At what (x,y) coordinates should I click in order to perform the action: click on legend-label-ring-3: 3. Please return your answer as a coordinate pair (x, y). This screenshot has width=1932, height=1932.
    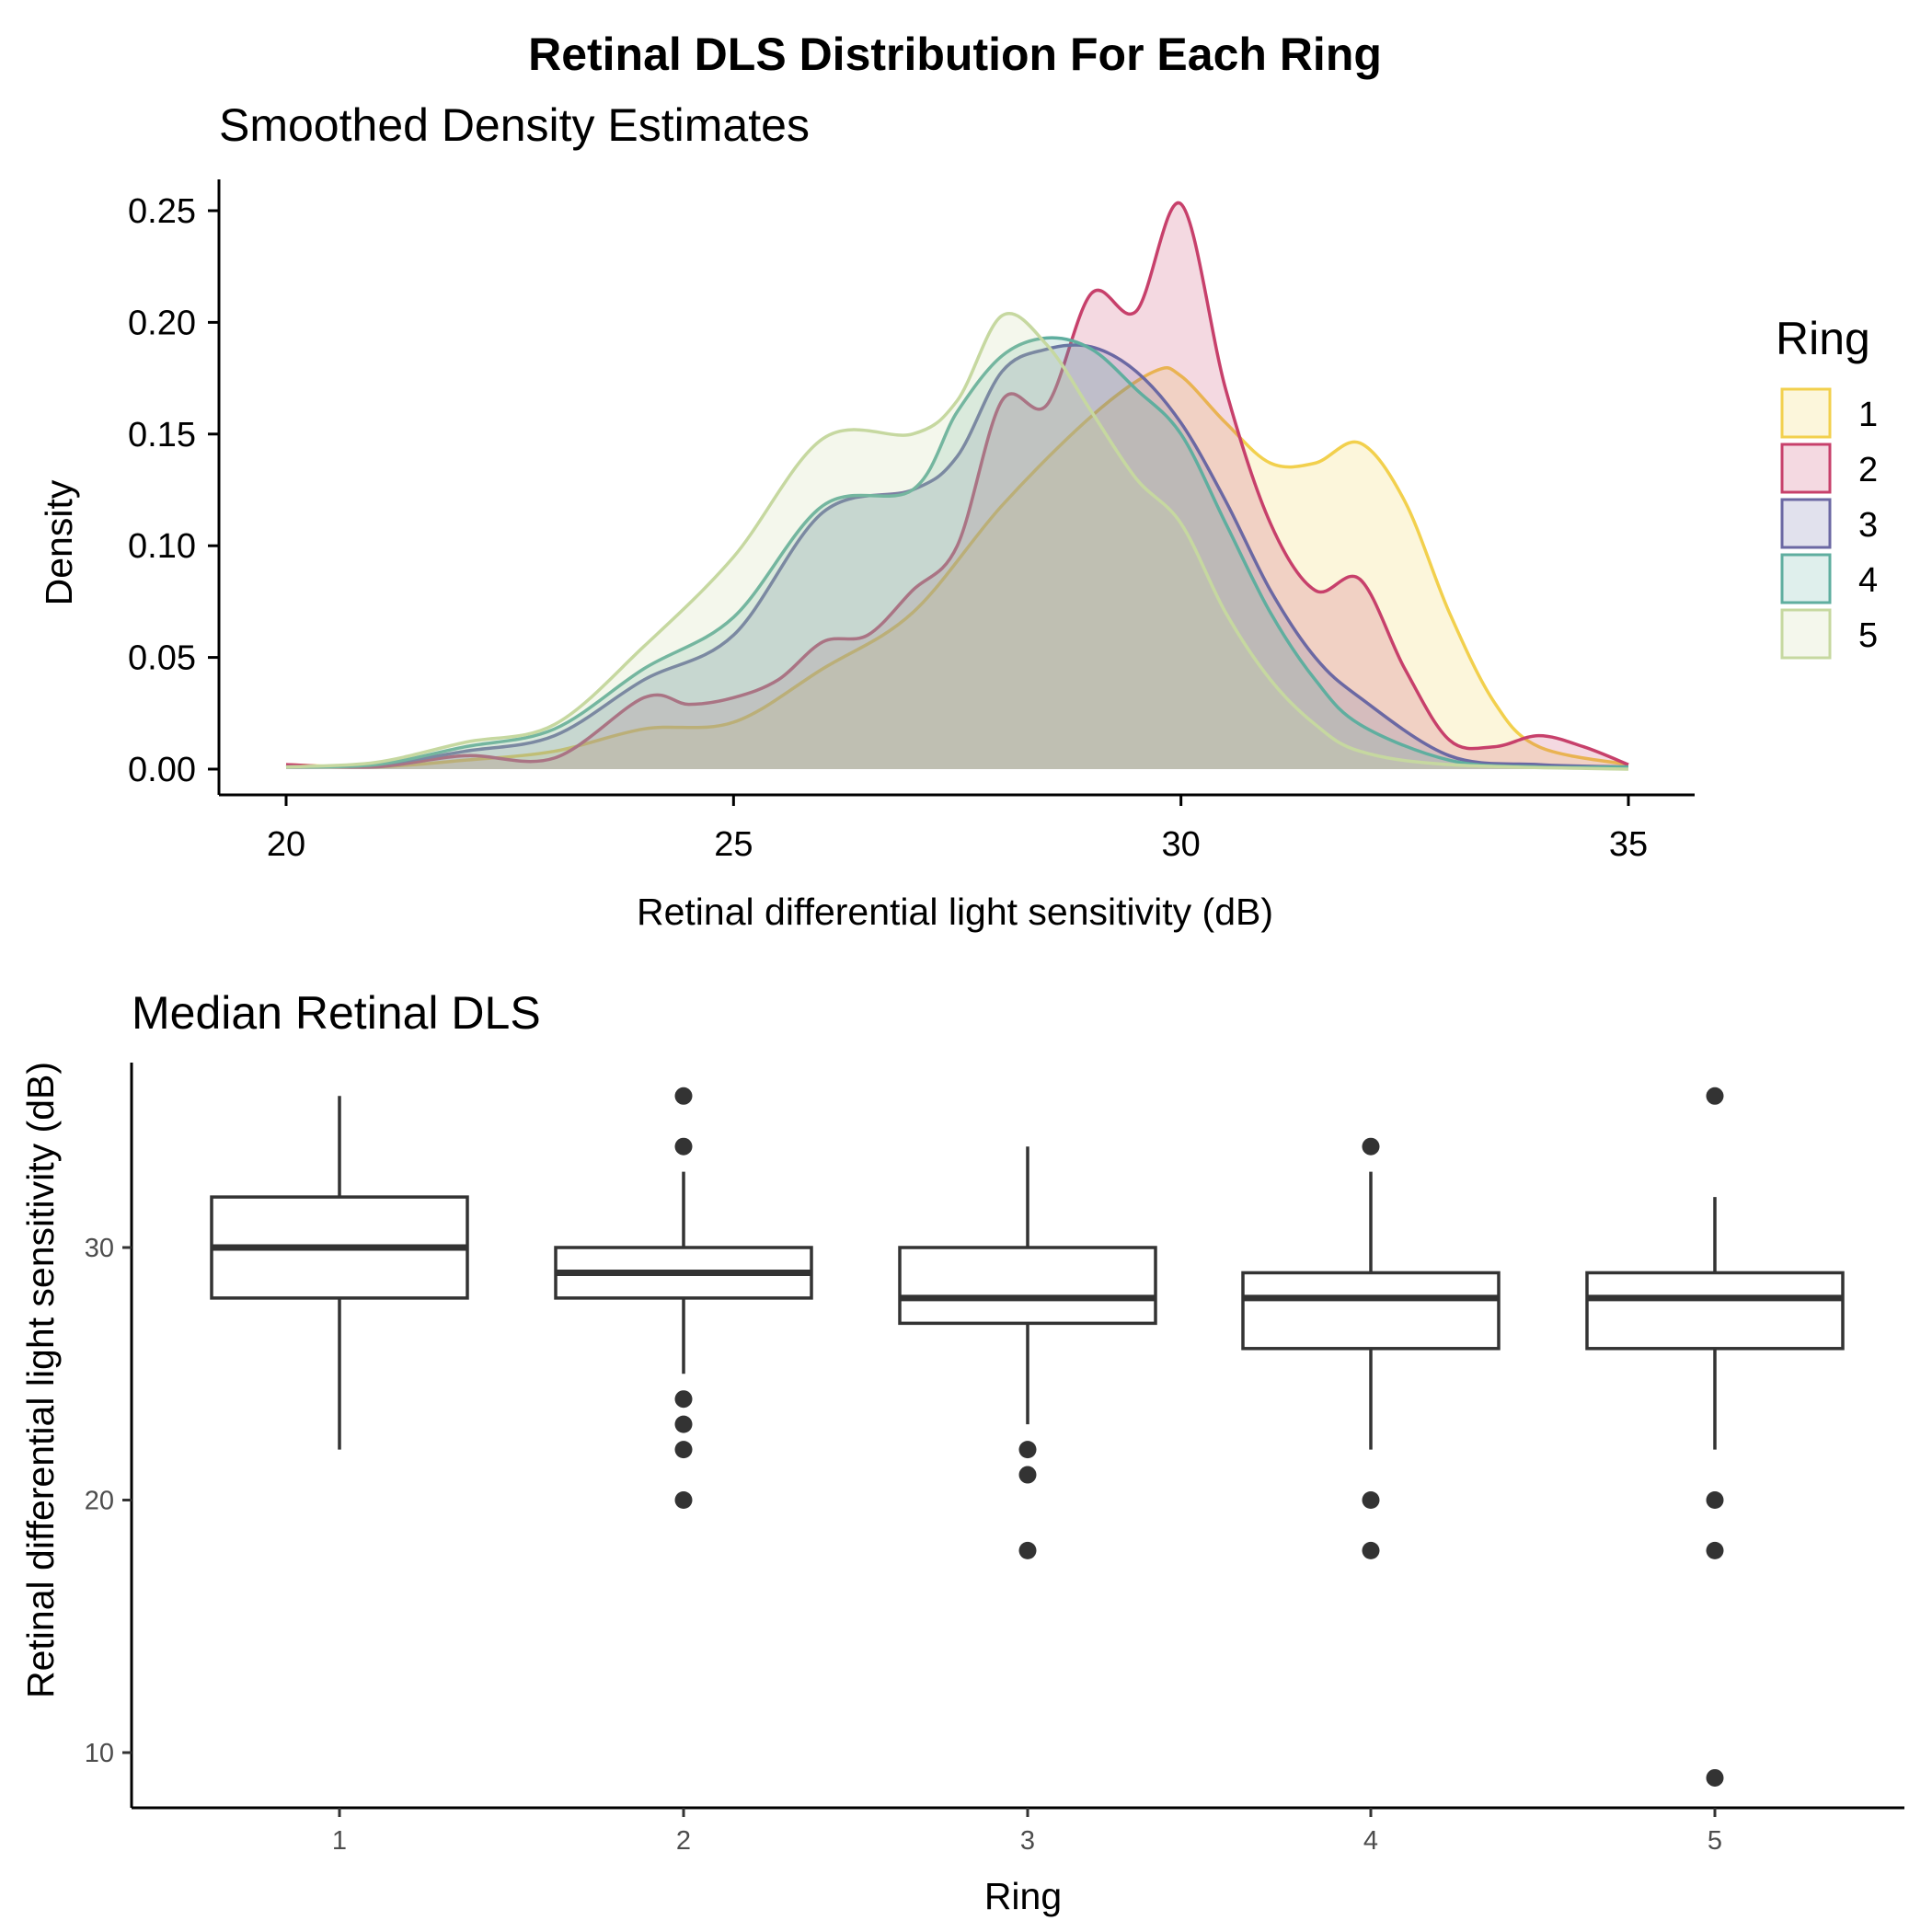
    Looking at the image, I should click on (1868, 525).